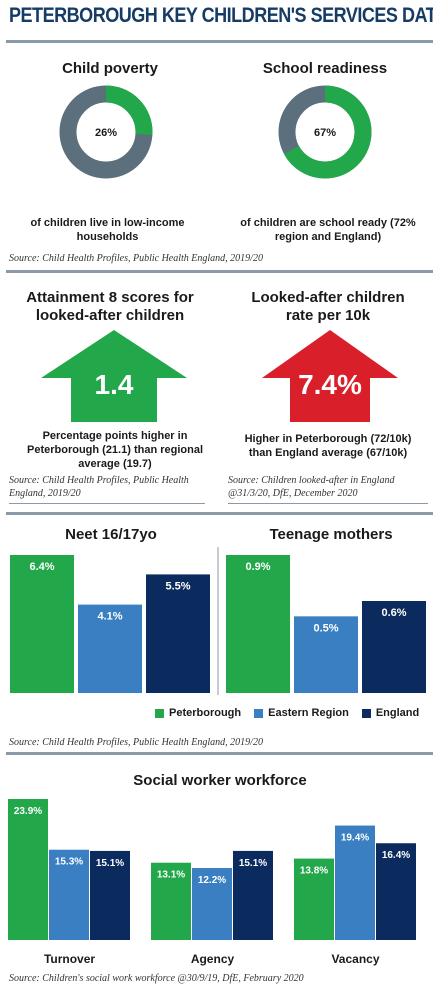 Image resolution: width=433 pixels, height=999 pixels. What do you see at coordinates (393, 613) in the screenshot?
I see `bar-value-label: 0.6%` at bounding box center [393, 613].